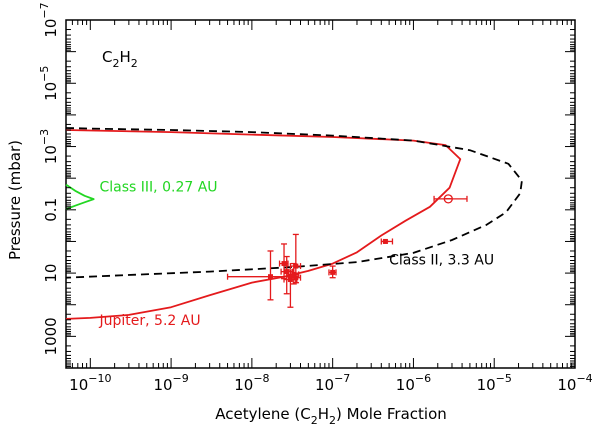 The width and height of the screenshot is (602, 431). Describe the element at coordinates (574, 383) in the screenshot. I see `x-tick-label: 10⁻⁴` at that location.